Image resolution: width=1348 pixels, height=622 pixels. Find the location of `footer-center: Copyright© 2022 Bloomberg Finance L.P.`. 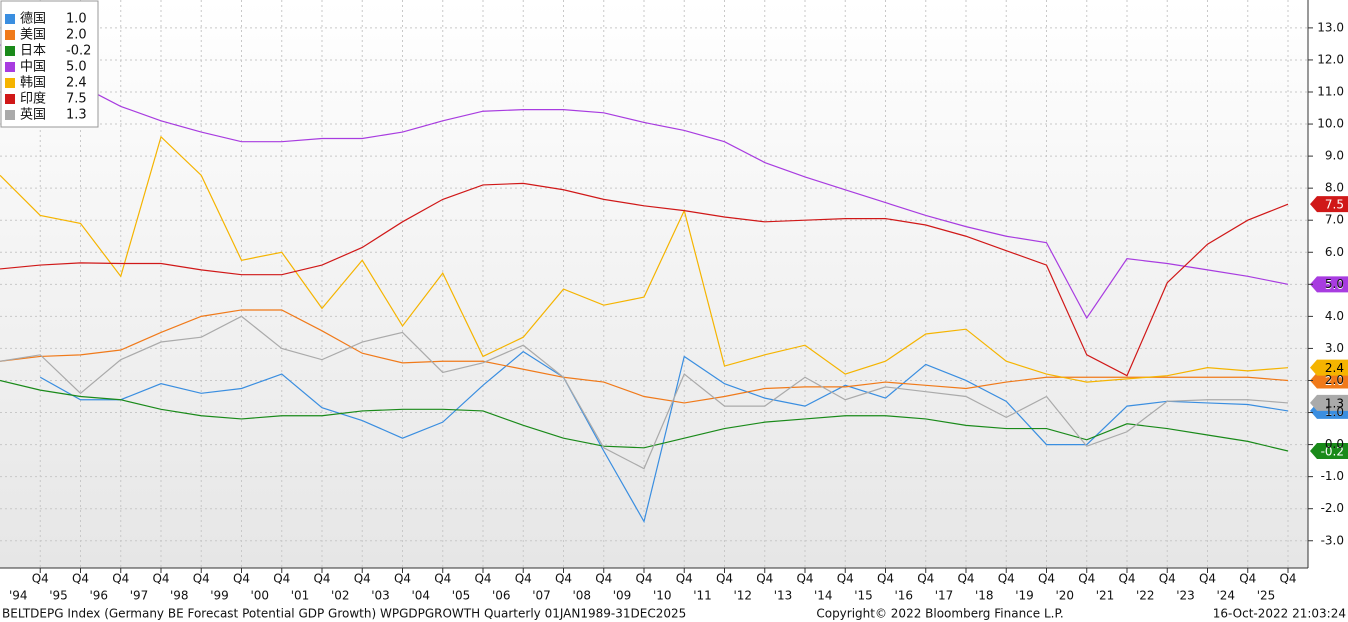

footer-center: Copyright© 2022 Bloomberg Finance L.P. is located at coordinates (939, 614).